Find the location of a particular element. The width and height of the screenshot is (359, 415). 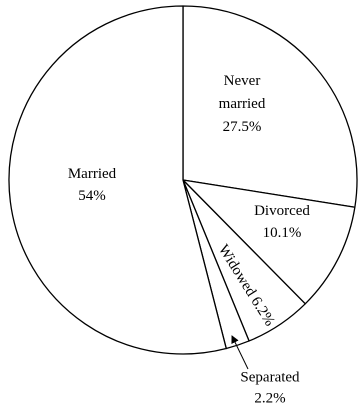

slice-label-never-married: Never married 27.5% is located at coordinates (242, 104).